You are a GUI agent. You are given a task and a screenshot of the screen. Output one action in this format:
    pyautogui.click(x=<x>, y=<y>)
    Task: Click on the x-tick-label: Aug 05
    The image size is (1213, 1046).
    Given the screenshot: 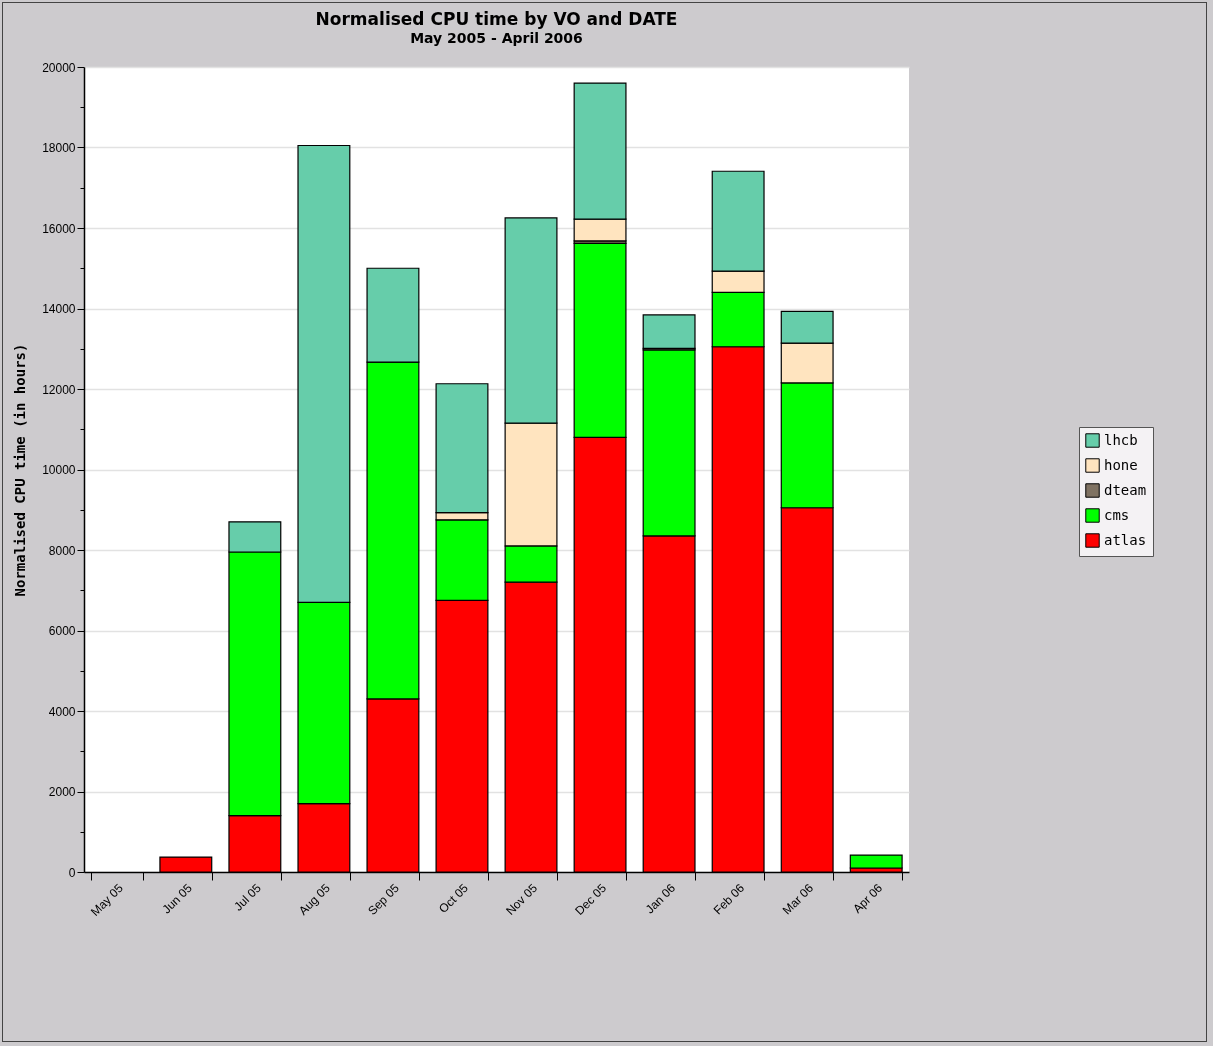 What is the action you would take?
    pyautogui.click(x=315, y=899)
    